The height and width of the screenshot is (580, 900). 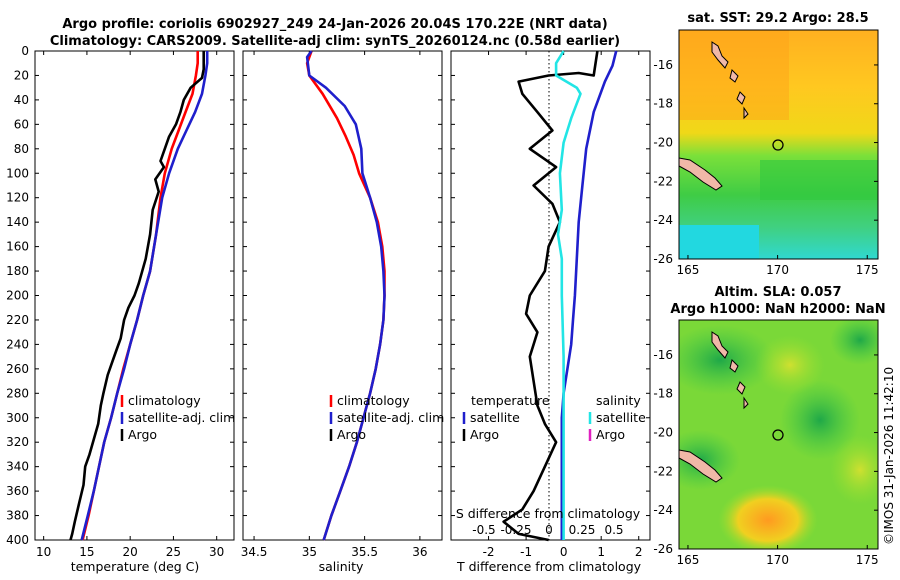 I want to click on map-x-tick-label: 165, so click(x=688, y=560).